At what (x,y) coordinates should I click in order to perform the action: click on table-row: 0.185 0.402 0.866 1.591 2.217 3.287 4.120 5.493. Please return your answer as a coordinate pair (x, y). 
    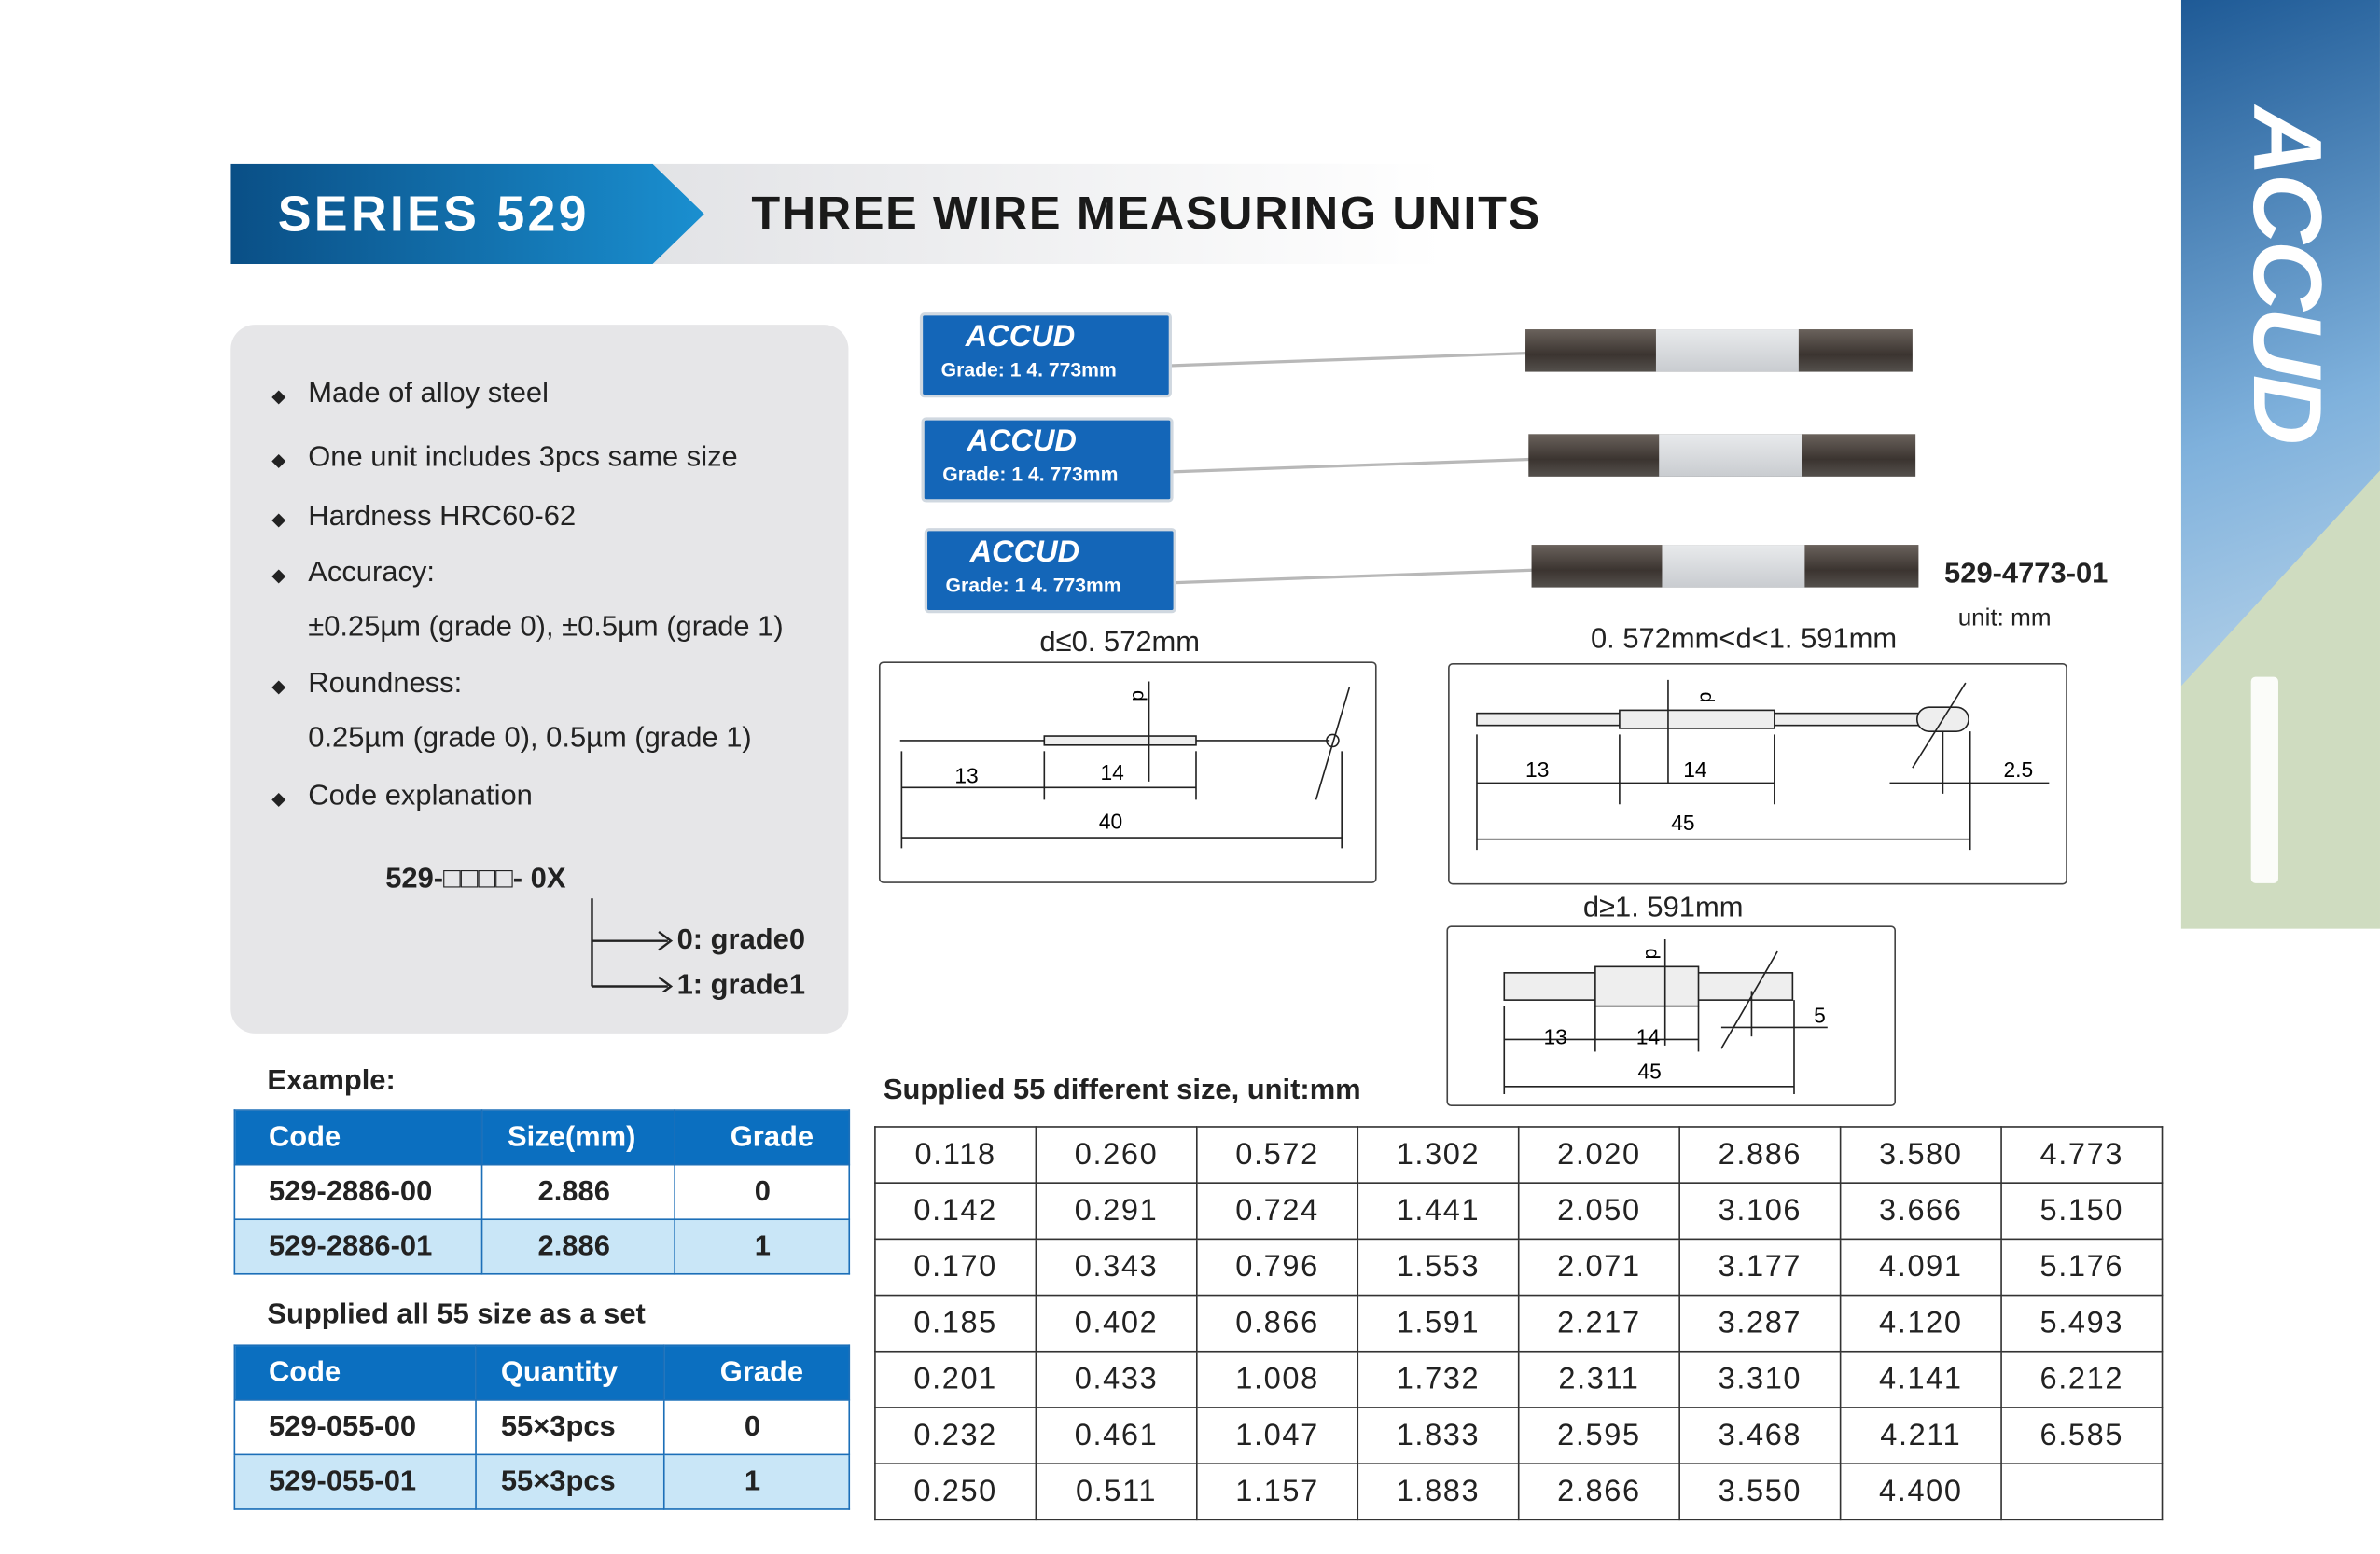
    Looking at the image, I should click on (1519, 1323).